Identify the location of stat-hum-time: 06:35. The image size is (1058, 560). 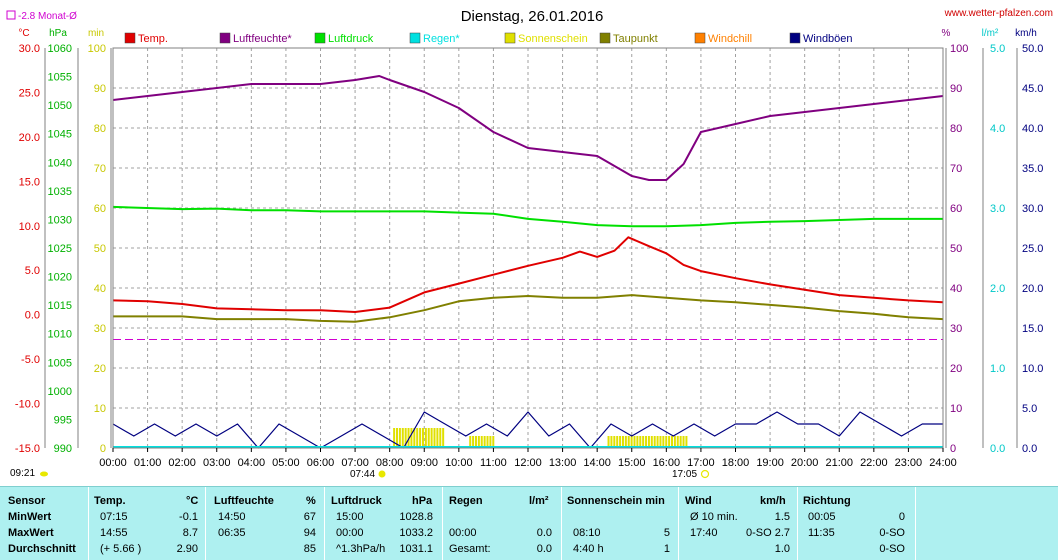
(232, 533).